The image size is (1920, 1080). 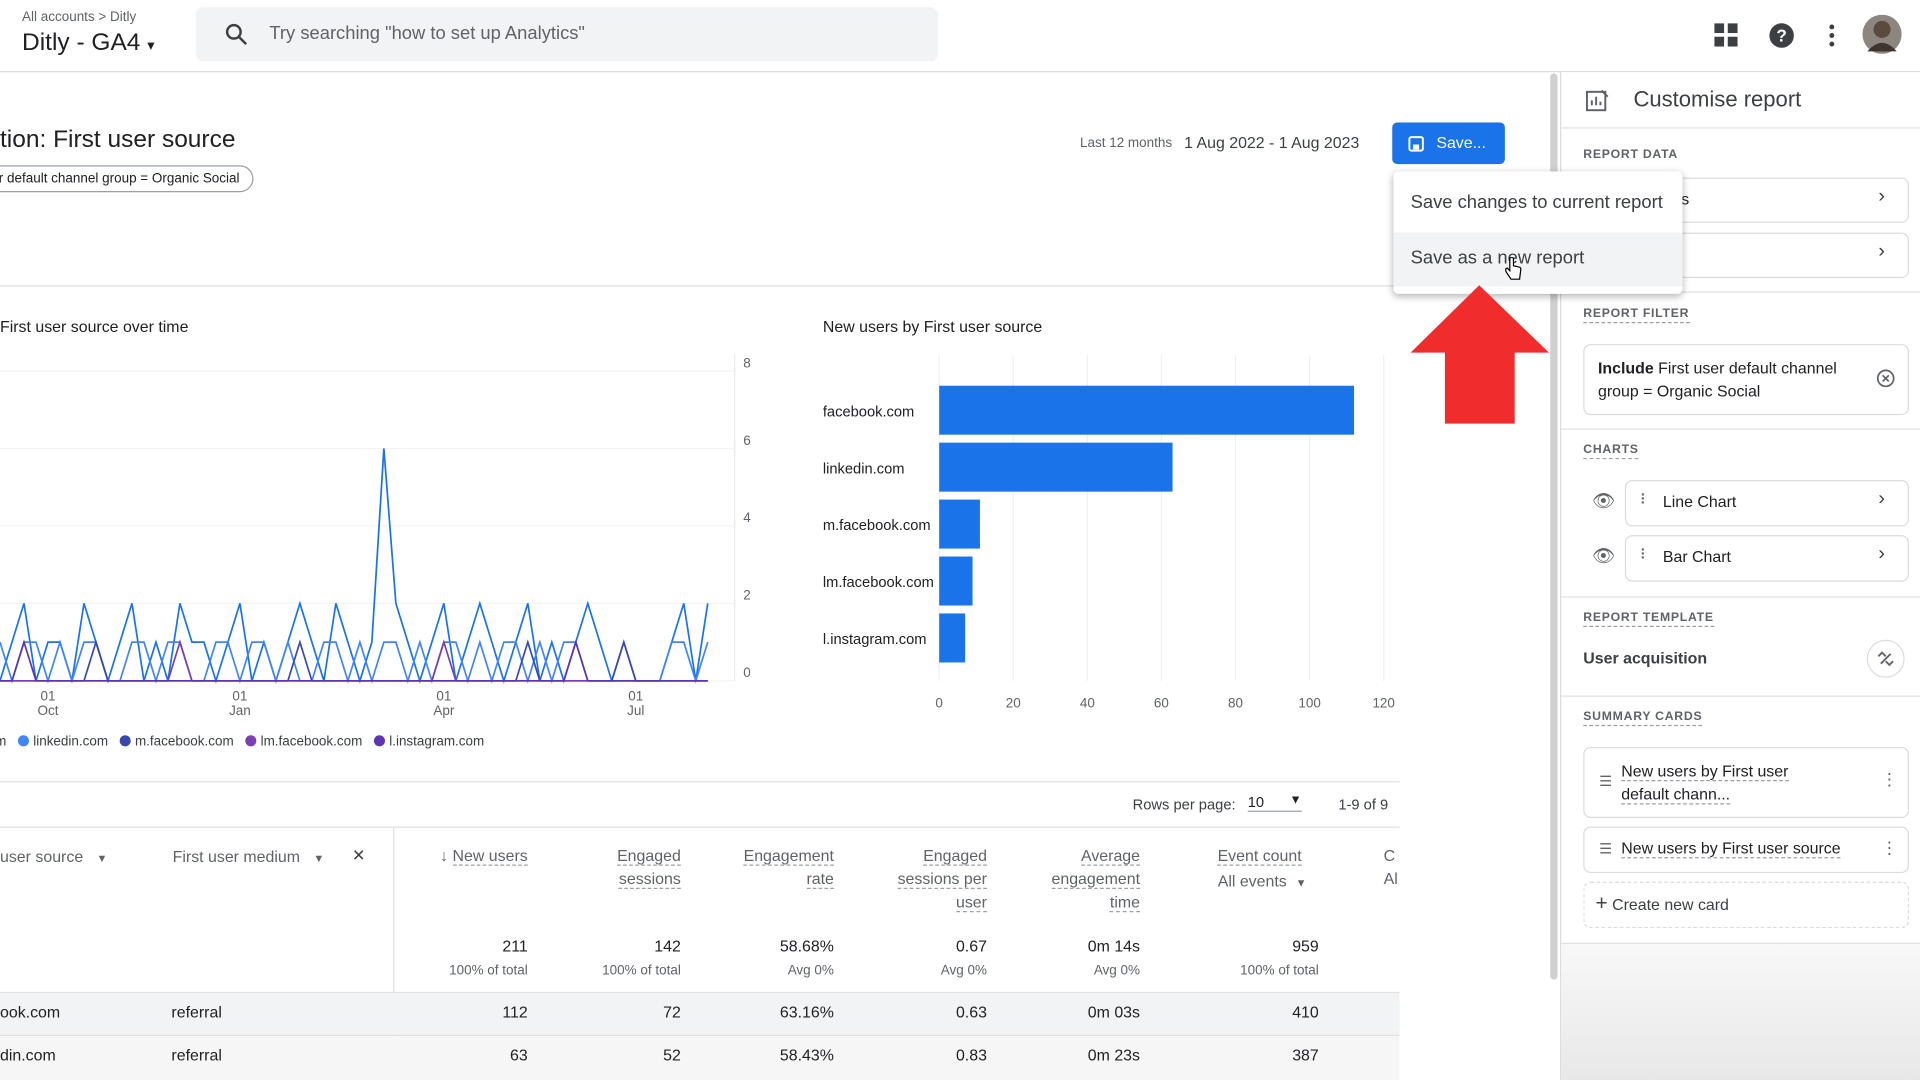 What do you see at coordinates (1237, 855) in the screenshot?
I see `metric-header: Event count` at bounding box center [1237, 855].